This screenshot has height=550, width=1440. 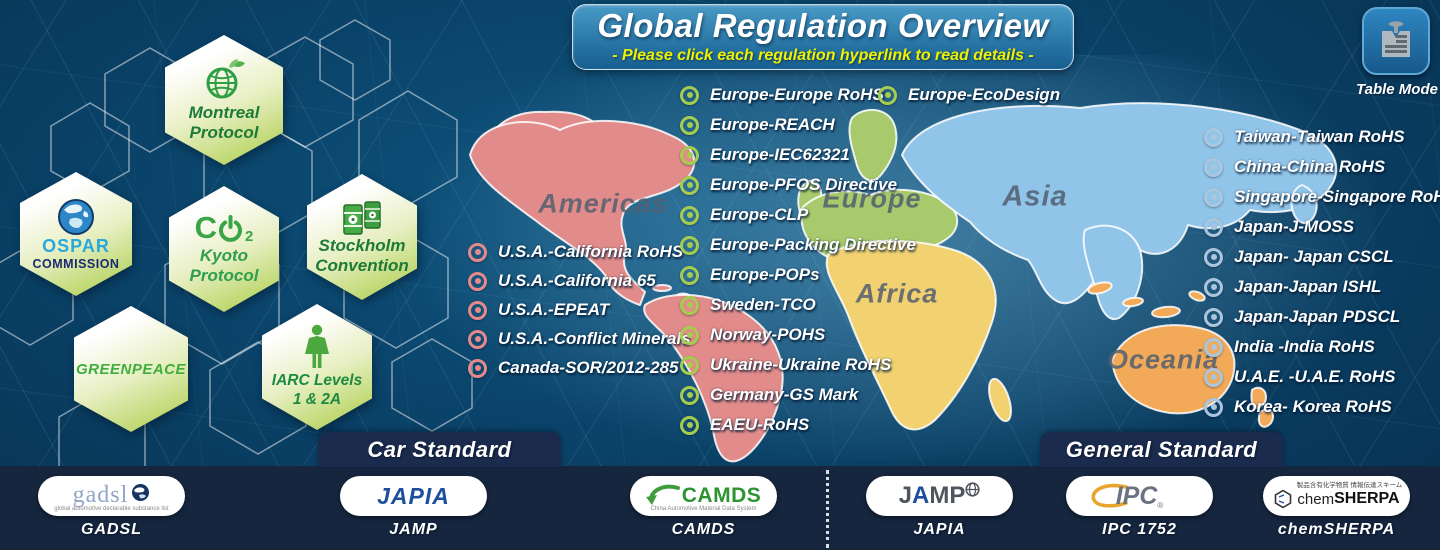 I want to click on jamp-logo-pill: J A MP, so click(x=939, y=496).